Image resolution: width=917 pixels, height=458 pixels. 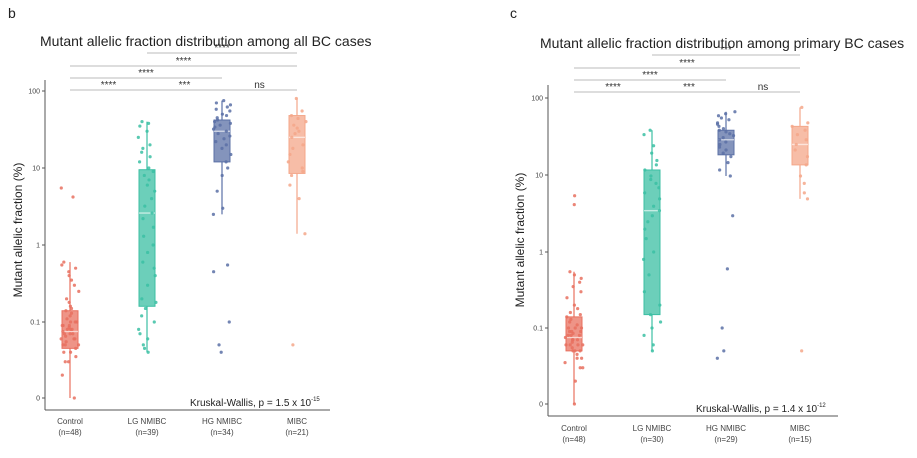 What do you see at coordinates (800, 439) in the screenshot?
I see `panel-c-category-n-3: (n=15)` at bounding box center [800, 439].